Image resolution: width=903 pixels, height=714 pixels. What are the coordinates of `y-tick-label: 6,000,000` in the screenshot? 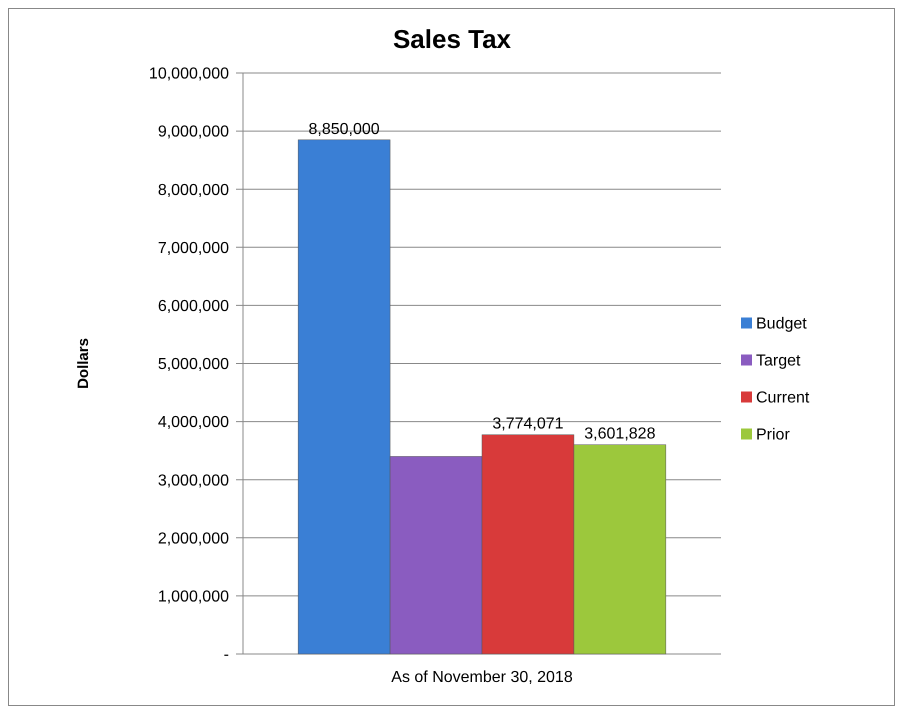 It's located at (194, 306).